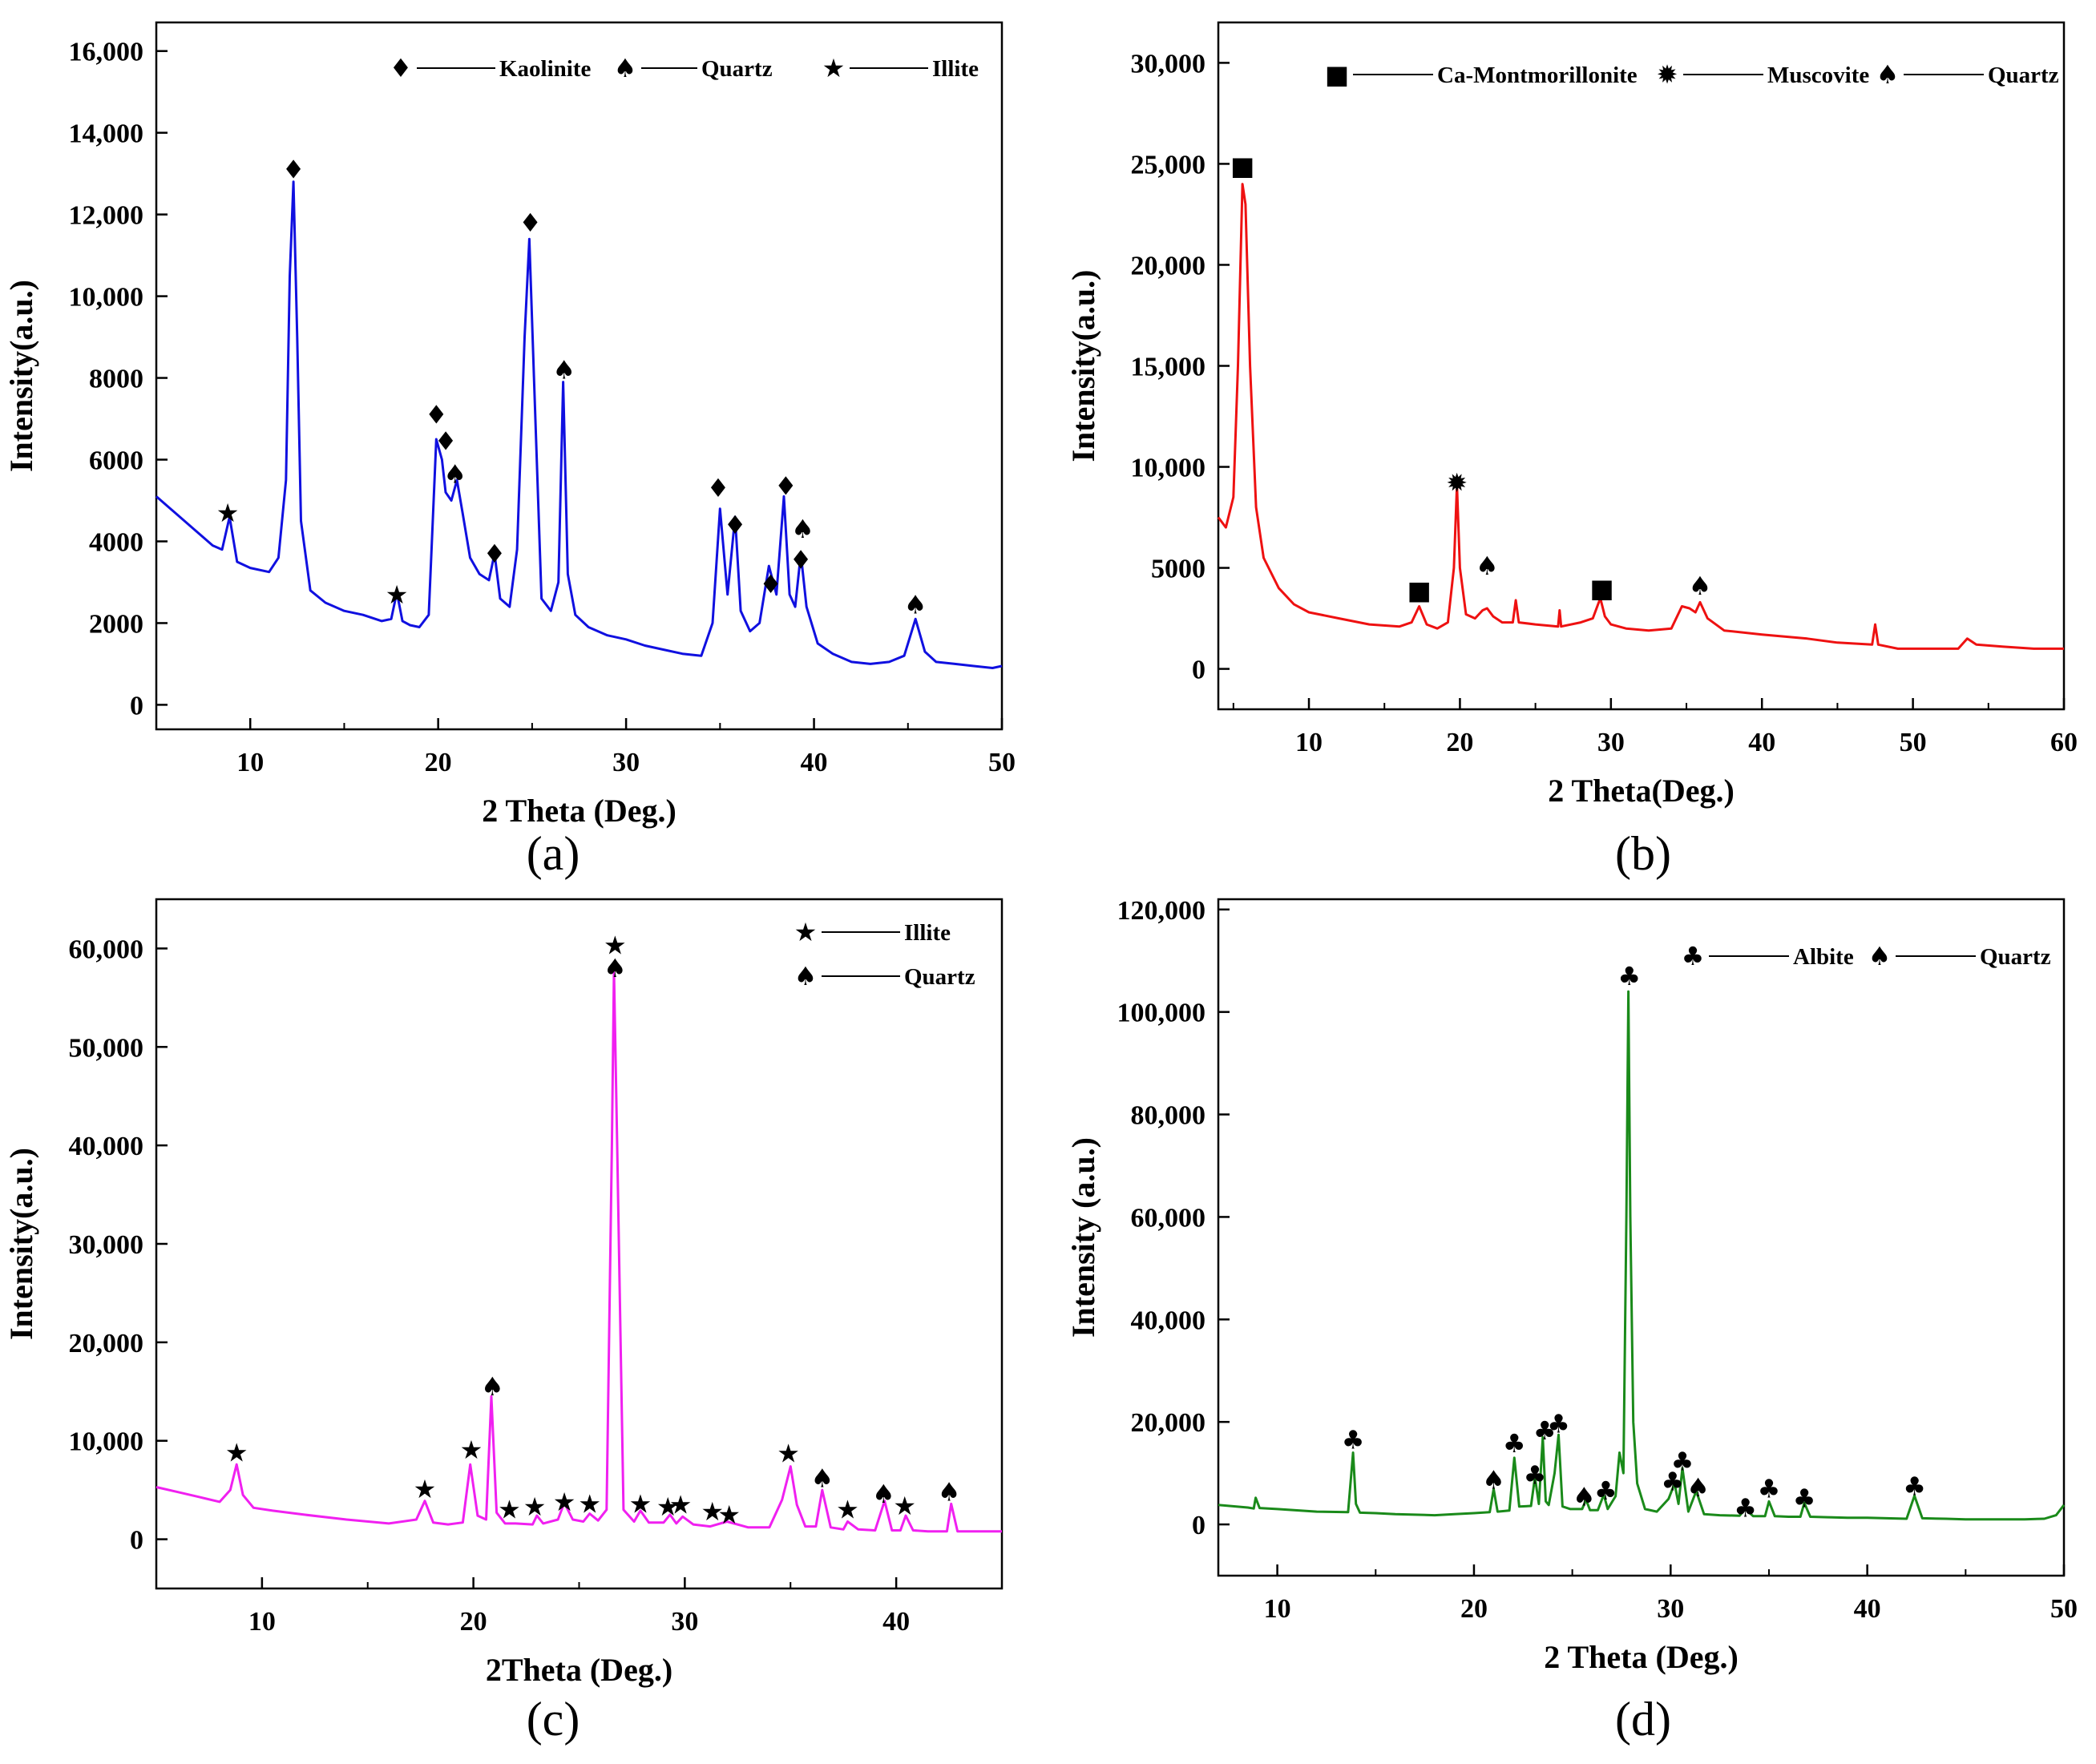 The image size is (2096, 1764). Describe the element at coordinates (106, 1048) in the screenshot. I see `y-tick-label: 50,000` at that location.